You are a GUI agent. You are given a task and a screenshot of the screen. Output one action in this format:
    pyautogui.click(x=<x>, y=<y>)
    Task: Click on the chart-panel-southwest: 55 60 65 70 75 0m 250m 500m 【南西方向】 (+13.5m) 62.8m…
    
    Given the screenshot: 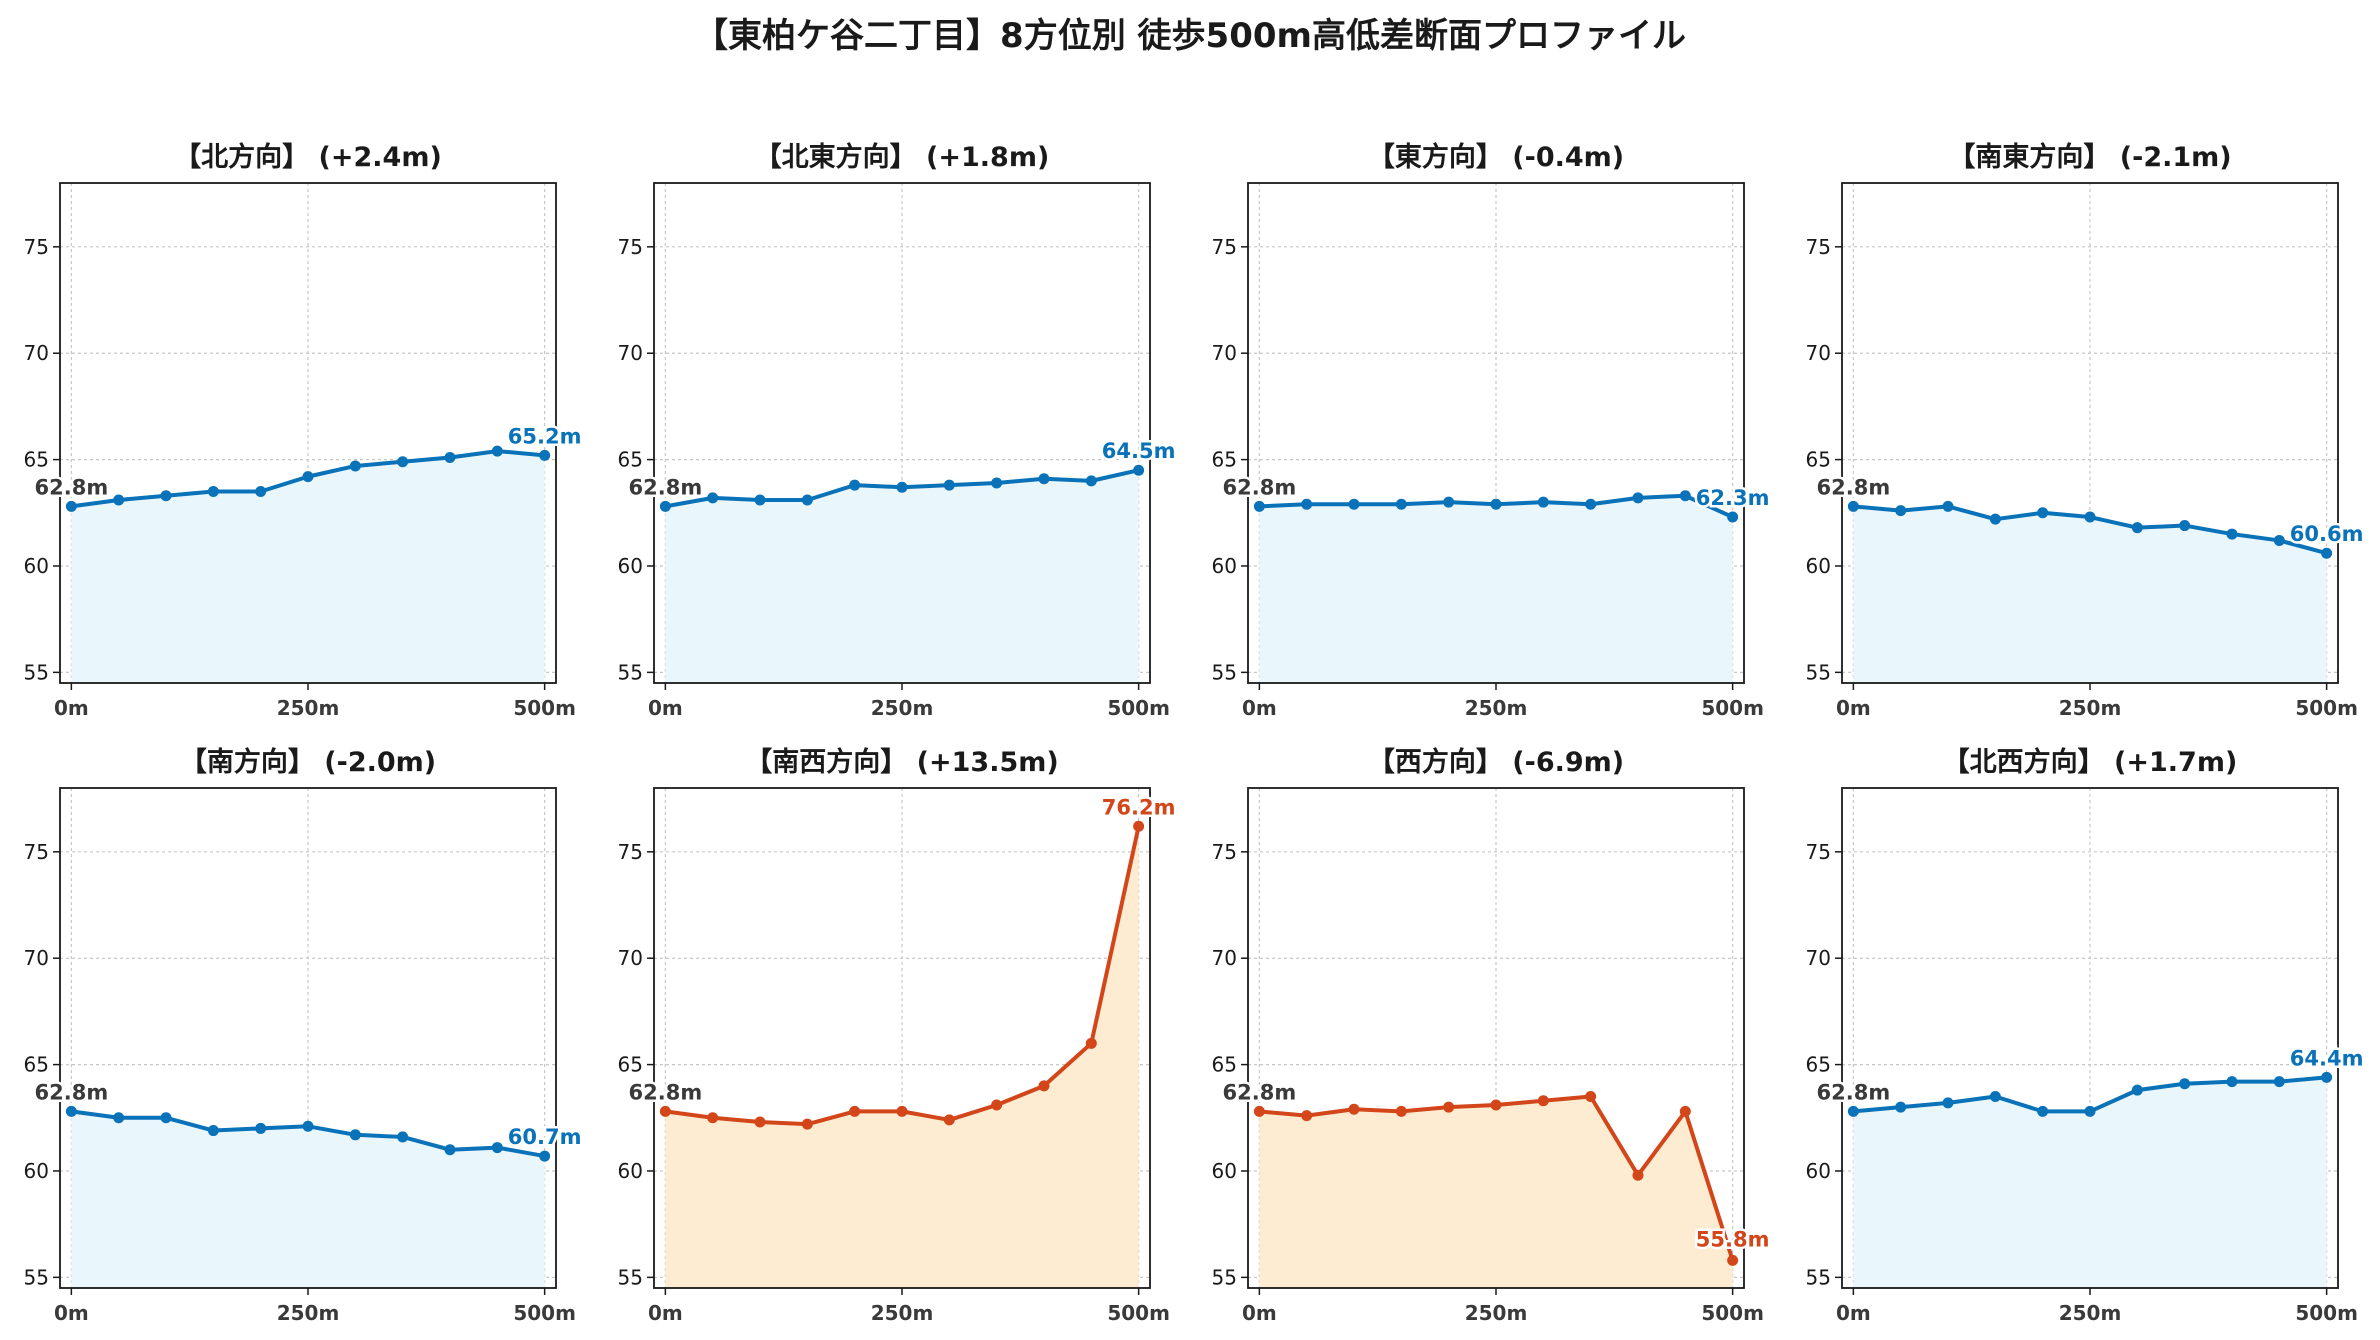 What is the action you would take?
    pyautogui.click(x=898, y=1035)
    